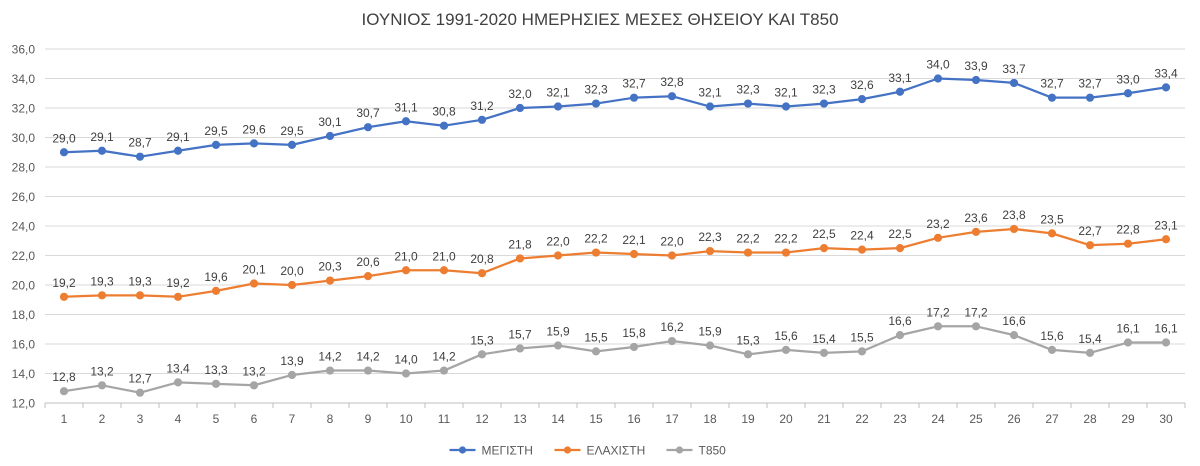 The height and width of the screenshot is (466, 1200). What do you see at coordinates (368, 419) in the screenshot?
I see `x-tick-label: 9` at bounding box center [368, 419].